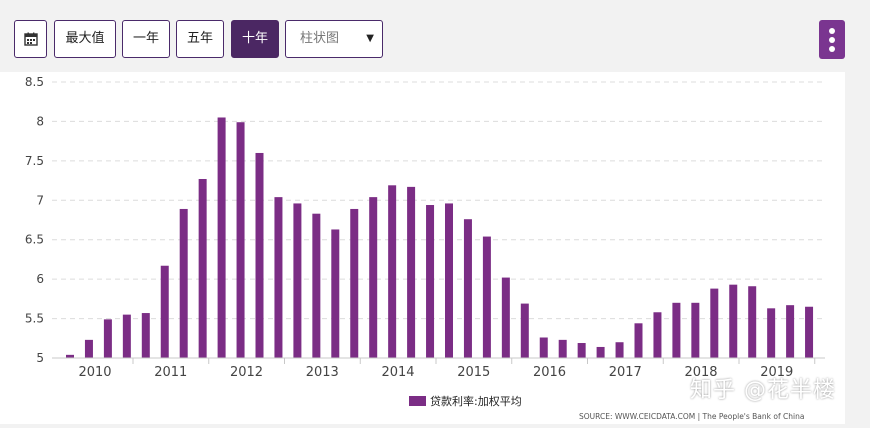 This screenshot has height=428, width=870. What do you see at coordinates (94, 372) in the screenshot?
I see `x-tick-label: 2010` at bounding box center [94, 372].